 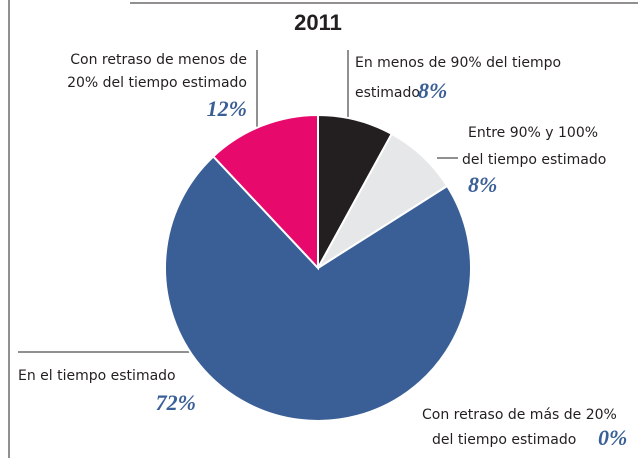 What do you see at coordinates (157, 83) in the screenshot?
I see `slice-label: 20% del tiempo estimado` at bounding box center [157, 83].